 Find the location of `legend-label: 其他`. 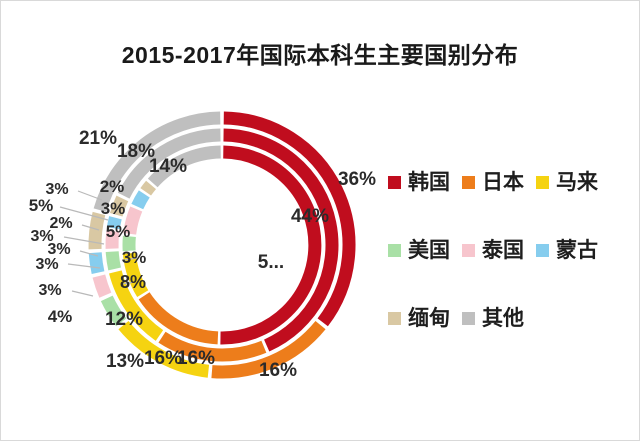

legend-label: 其他 is located at coordinates (503, 318).